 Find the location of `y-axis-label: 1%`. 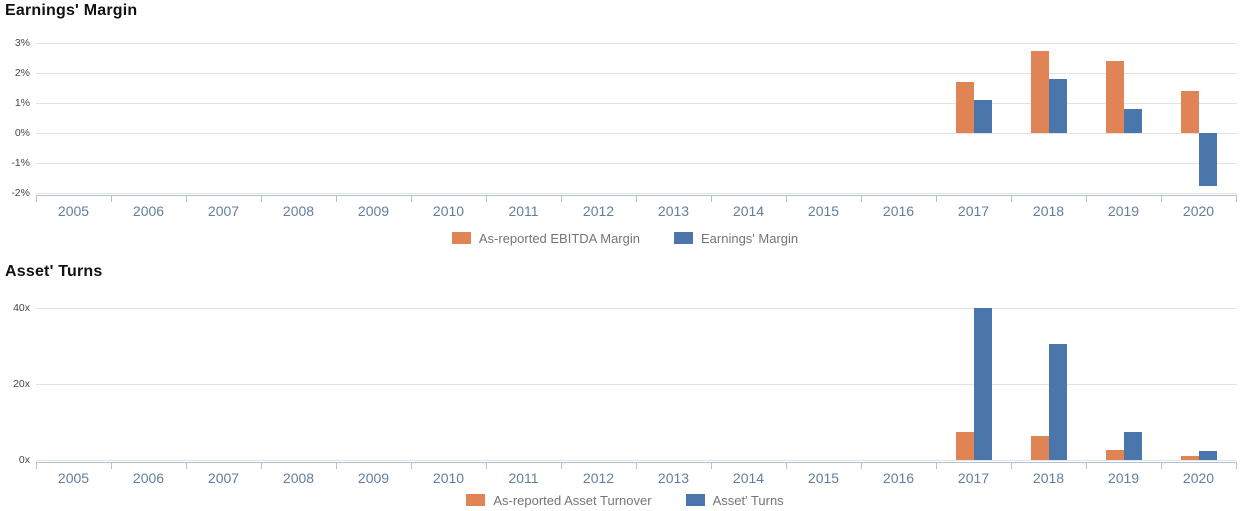

y-axis-label: 1% is located at coordinates (22, 103).